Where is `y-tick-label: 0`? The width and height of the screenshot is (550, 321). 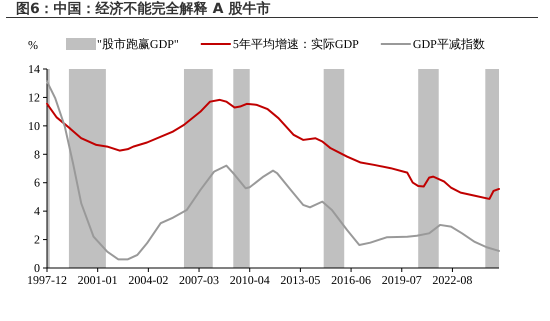
y-tick-label: 0 is located at coordinates (37, 268).